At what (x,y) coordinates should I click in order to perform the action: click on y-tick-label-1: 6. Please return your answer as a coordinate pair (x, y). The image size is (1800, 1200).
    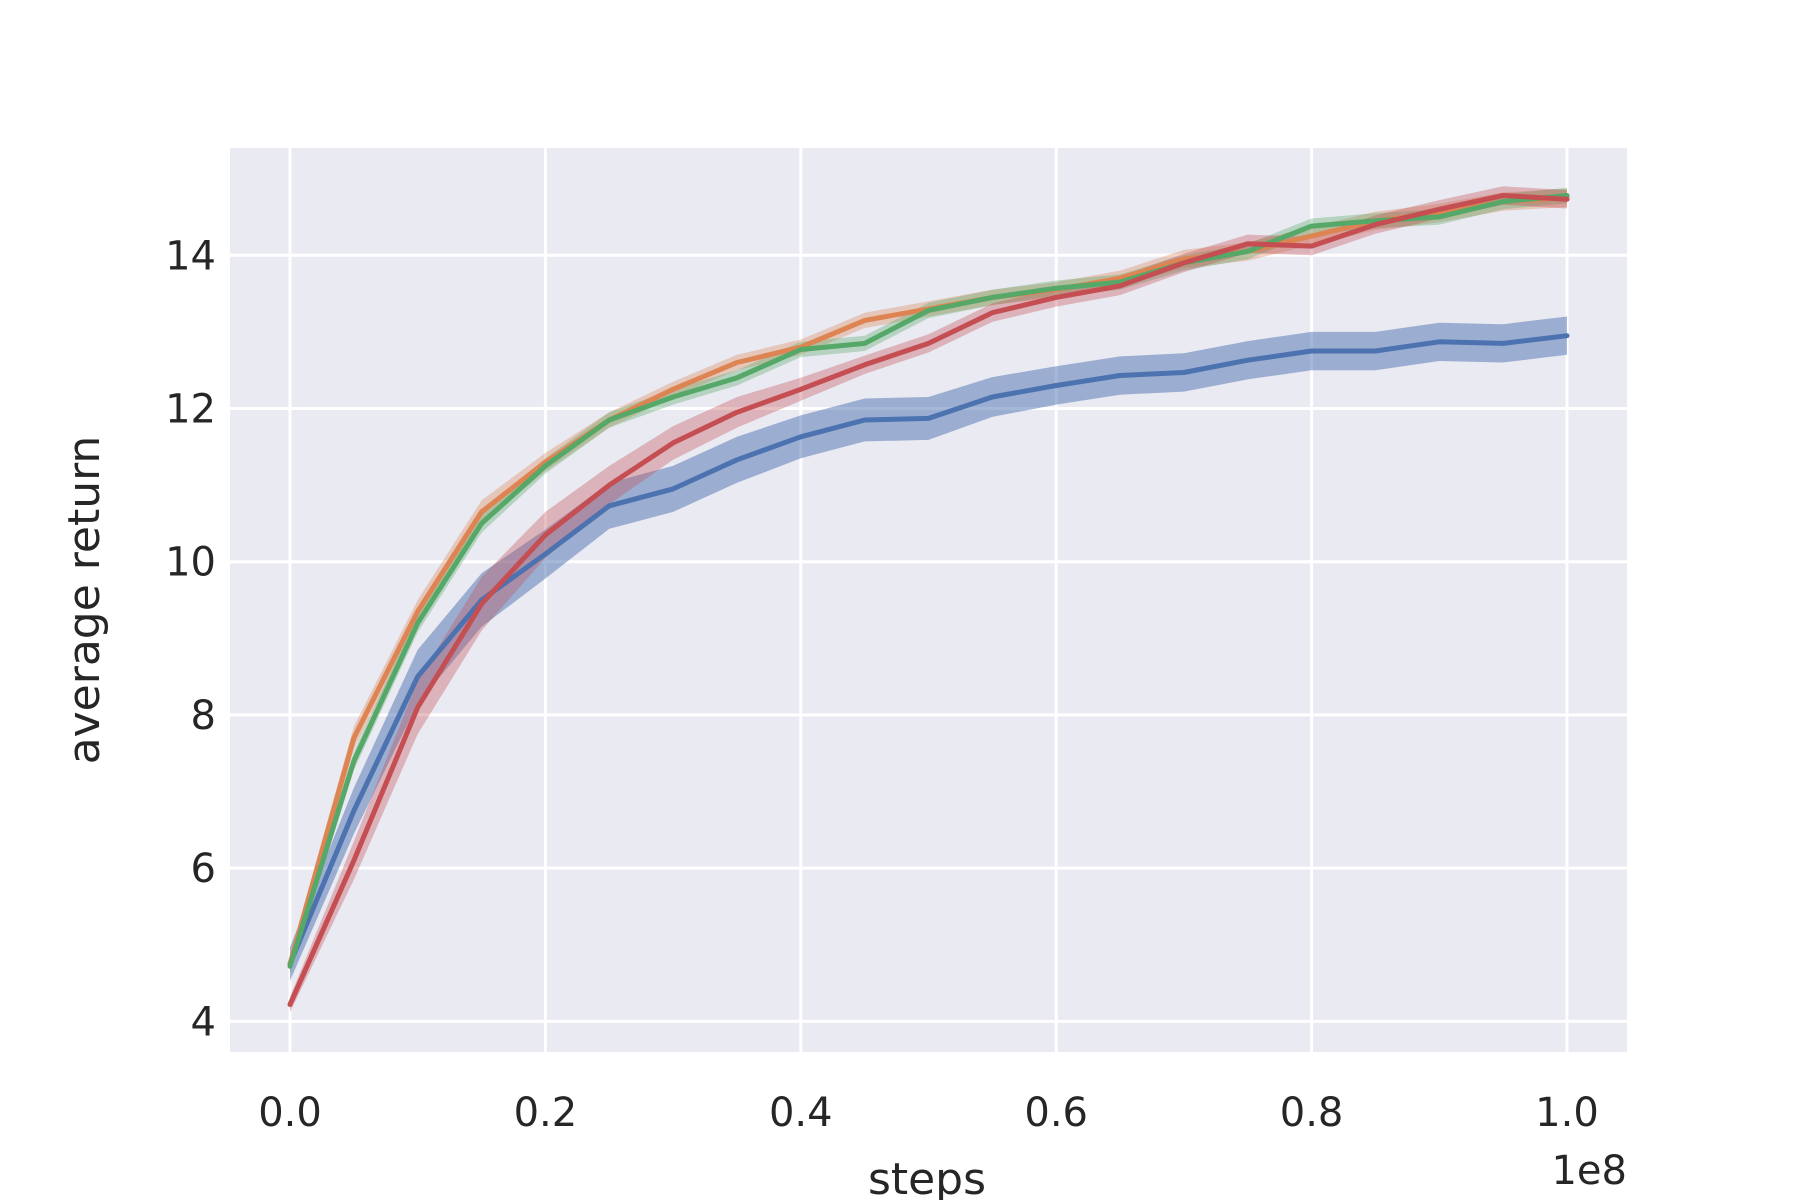
    Looking at the image, I should click on (203, 869).